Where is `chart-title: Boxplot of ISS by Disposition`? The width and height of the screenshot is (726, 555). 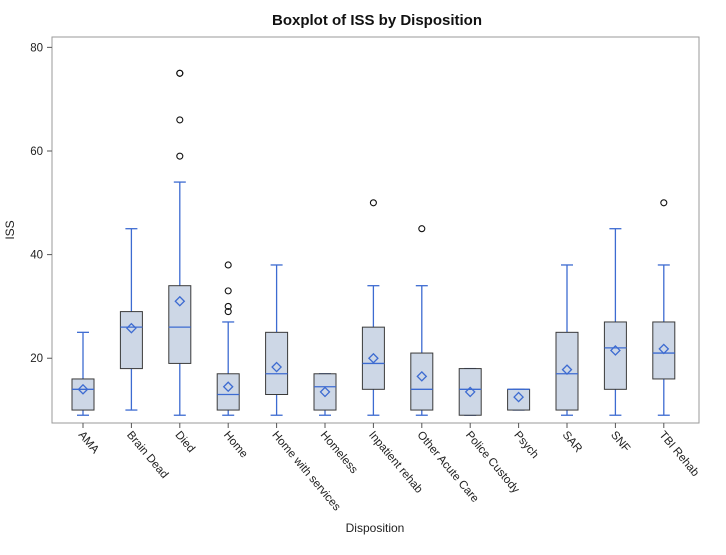
chart-title: Boxplot of ISS by Disposition is located at coordinates (377, 20).